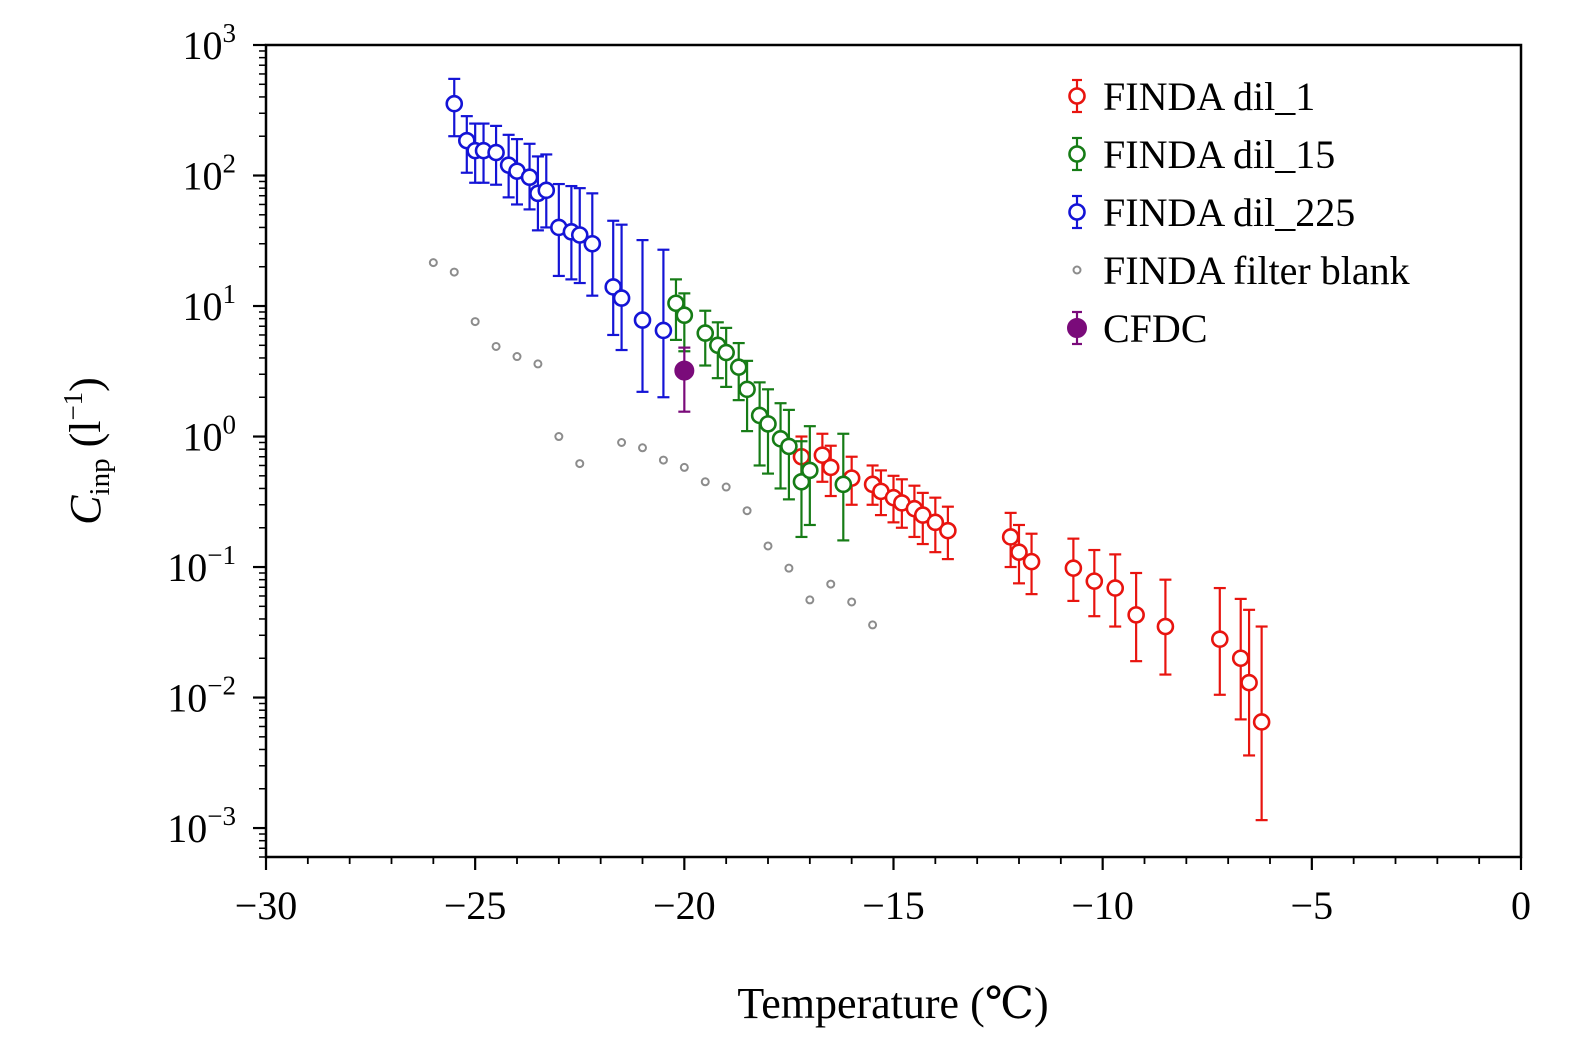  I want to click on x-tick-label: 0, so click(1521, 905).